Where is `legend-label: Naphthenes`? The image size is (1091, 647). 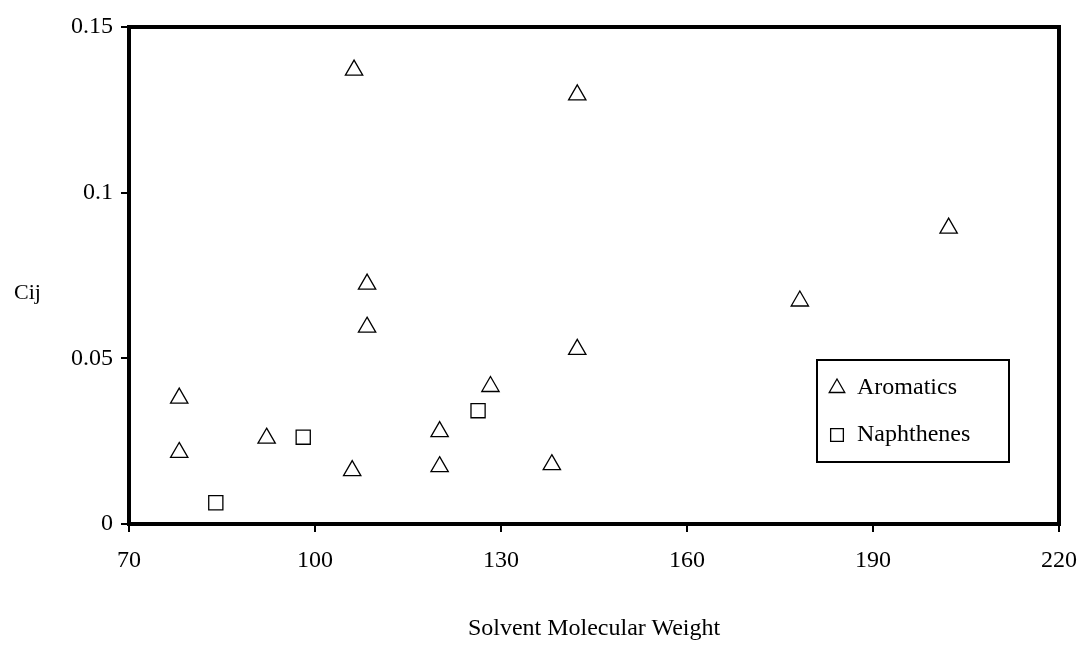 legend-label: Naphthenes is located at coordinates (914, 433).